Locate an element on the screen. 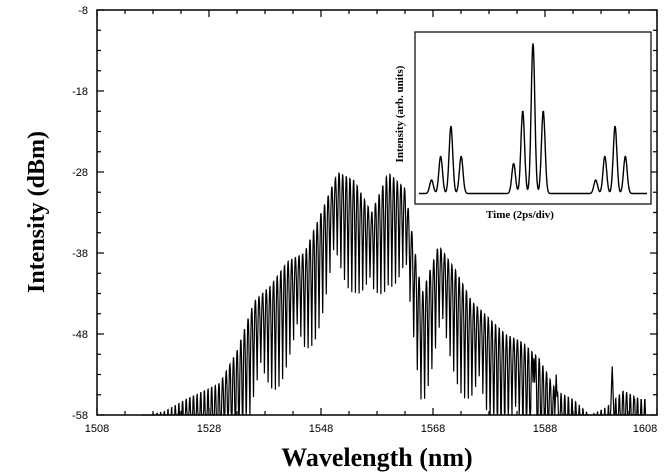 The height and width of the screenshot is (473, 670). inset-pulse-trace is located at coordinates (533, 119).